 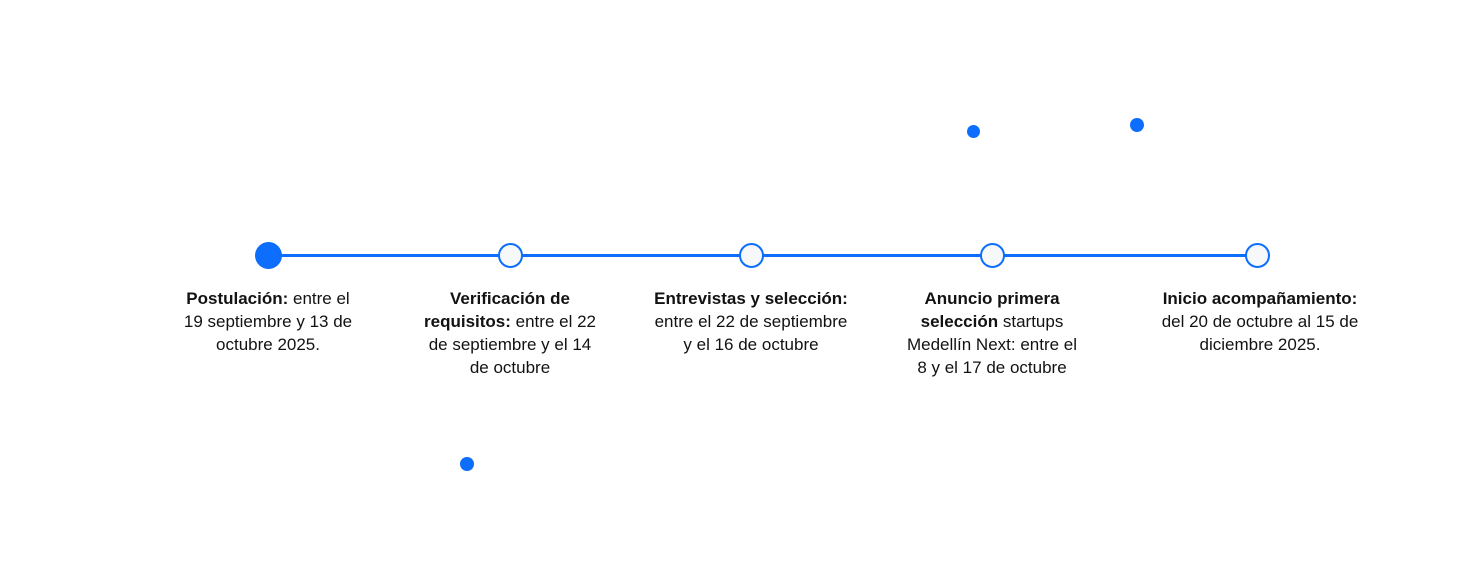 What do you see at coordinates (751, 255) in the screenshot?
I see `timeline-node-entrevistas-seleccion` at bounding box center [751, 255].